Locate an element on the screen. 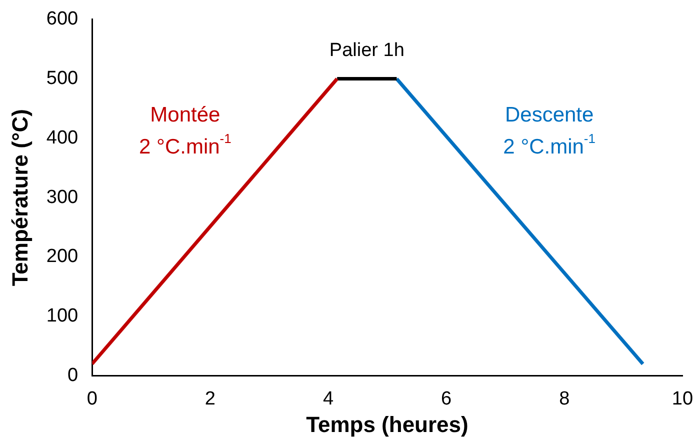  x-tick-label: 6 is located at coordinates (446, 399).